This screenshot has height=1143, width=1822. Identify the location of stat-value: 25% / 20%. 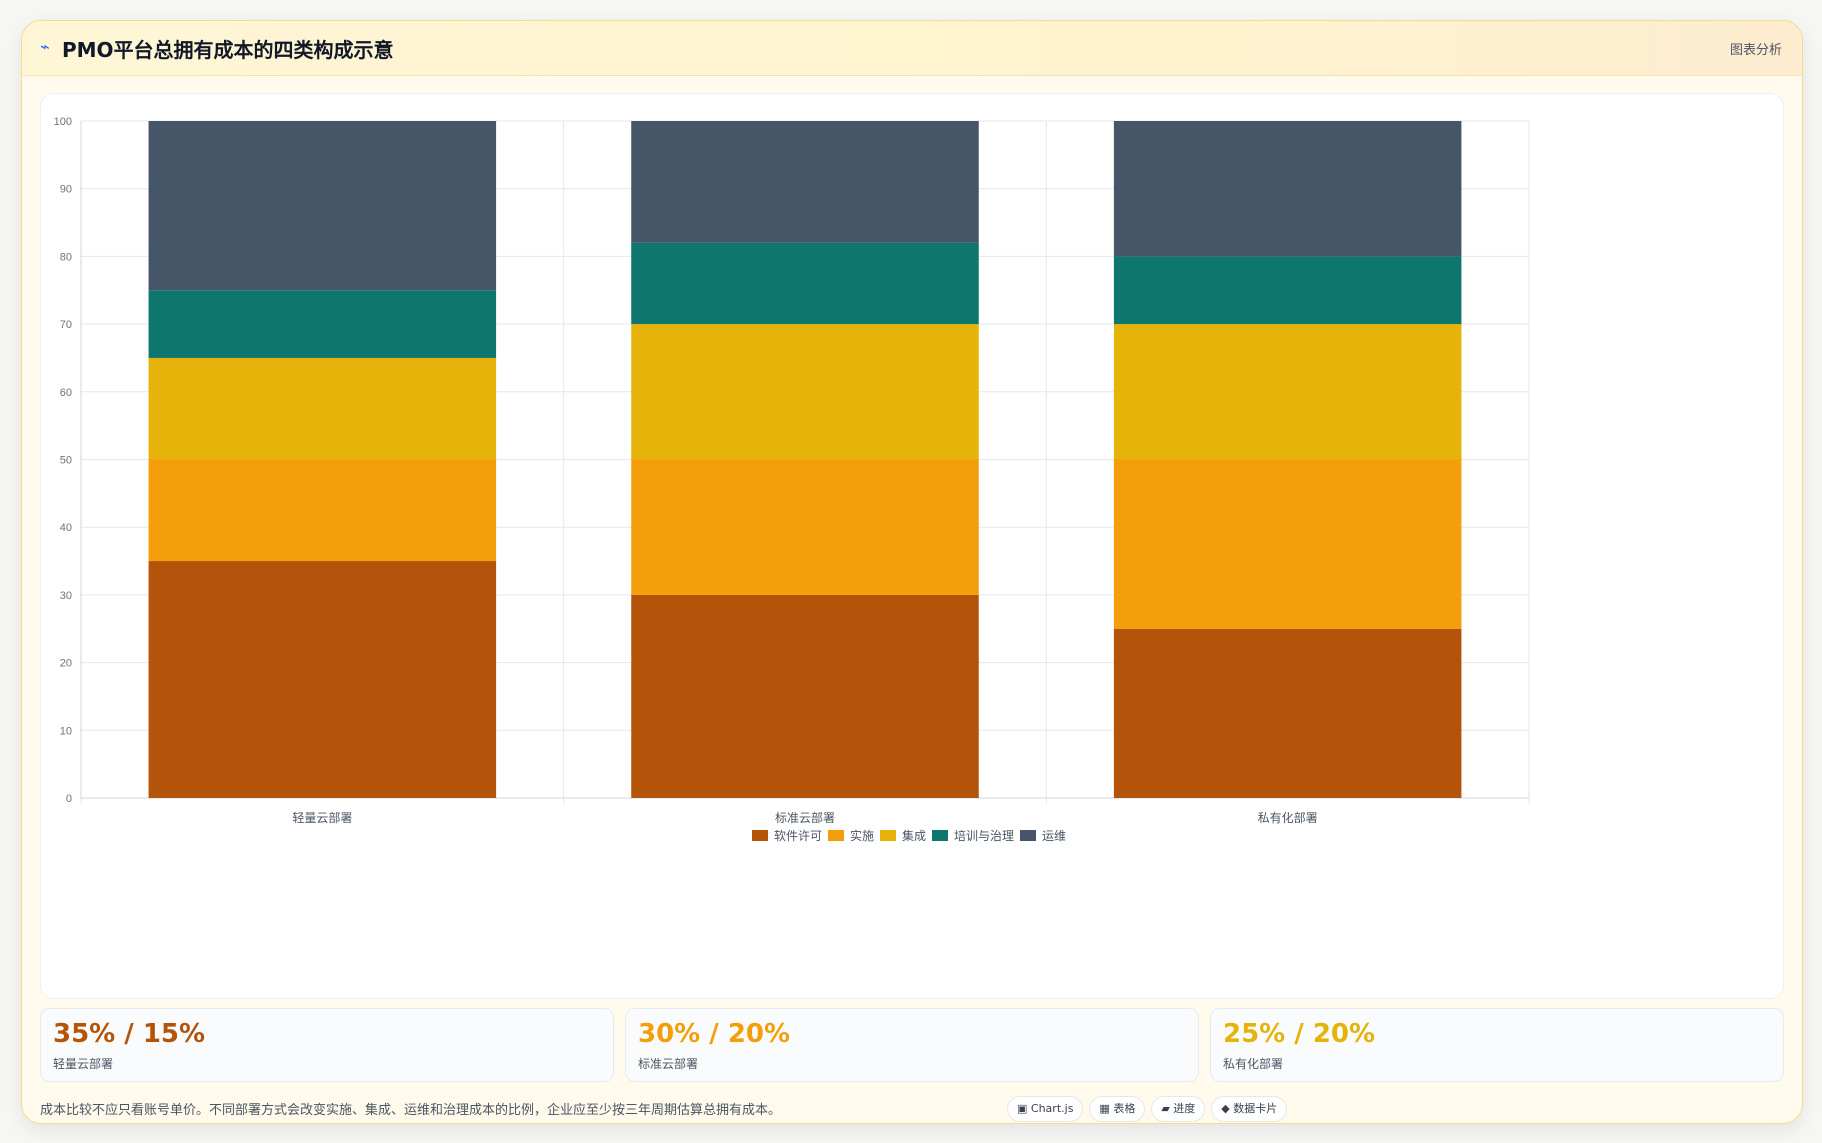
(1299, 1034).